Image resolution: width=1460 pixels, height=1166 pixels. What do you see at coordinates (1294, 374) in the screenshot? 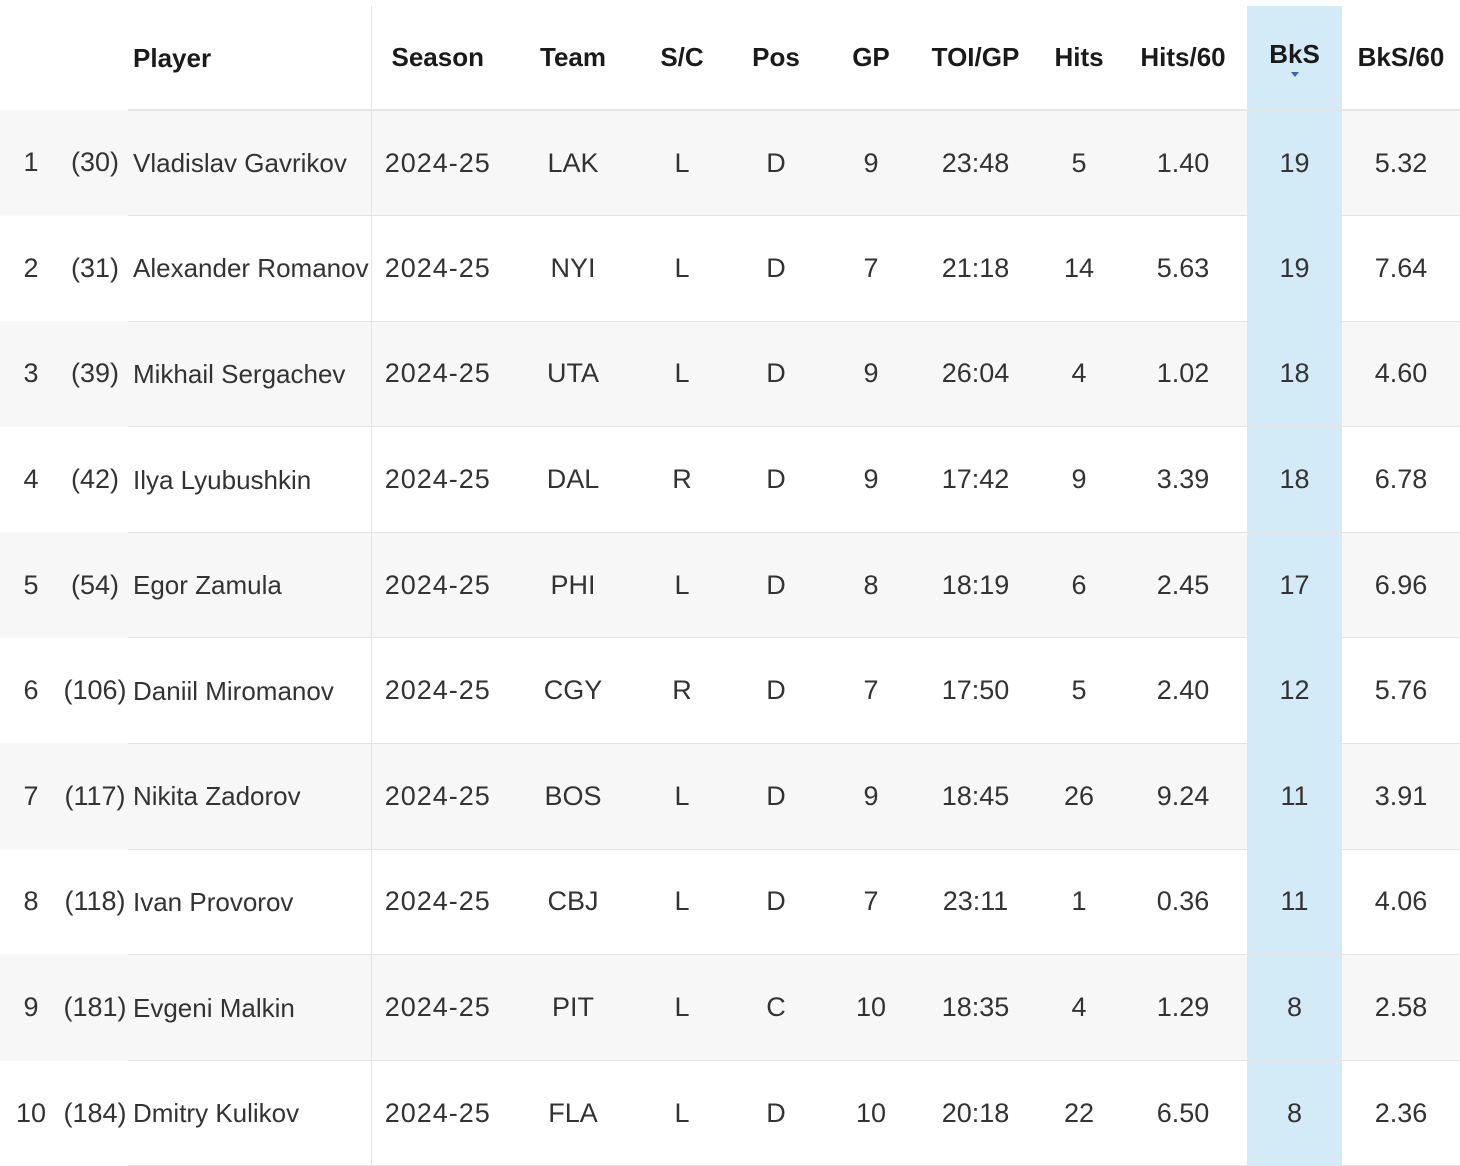
I see `bks-cell: 18` at bounding box center [1294, 374].